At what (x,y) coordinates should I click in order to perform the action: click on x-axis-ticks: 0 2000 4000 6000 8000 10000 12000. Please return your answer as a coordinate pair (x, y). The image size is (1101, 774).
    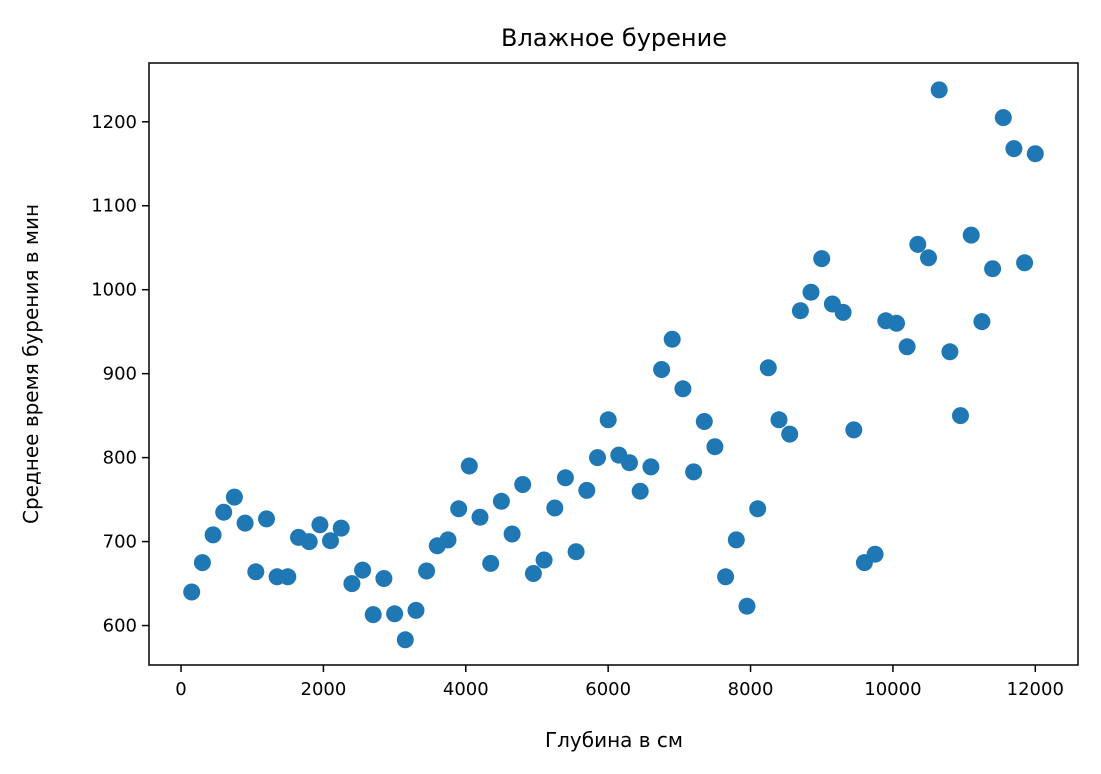
    Looking at the image, I should click on (619, 682).